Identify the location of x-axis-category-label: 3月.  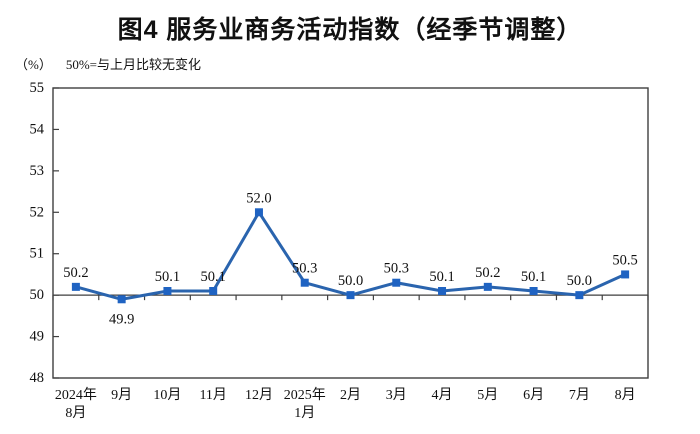
(396, 395).